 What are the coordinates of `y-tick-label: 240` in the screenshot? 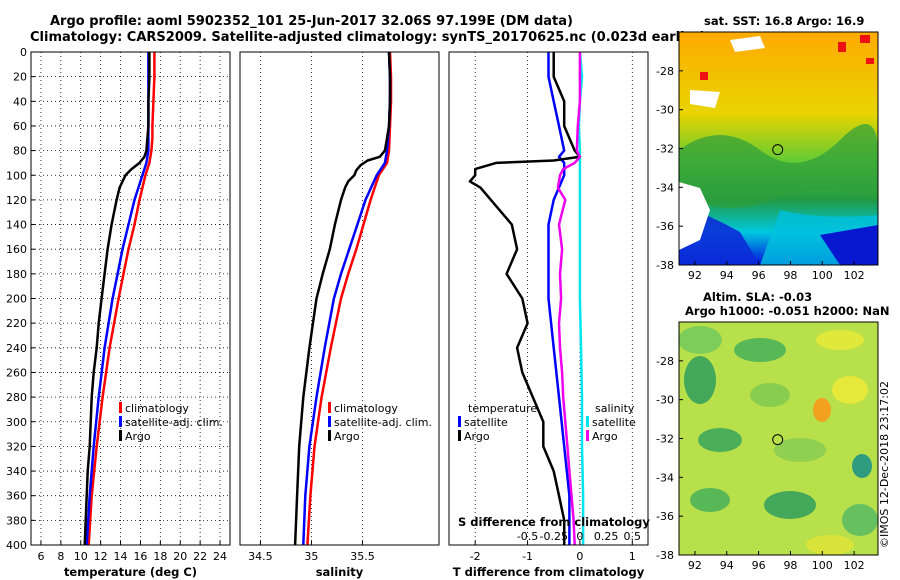 It's located at (16, 348).